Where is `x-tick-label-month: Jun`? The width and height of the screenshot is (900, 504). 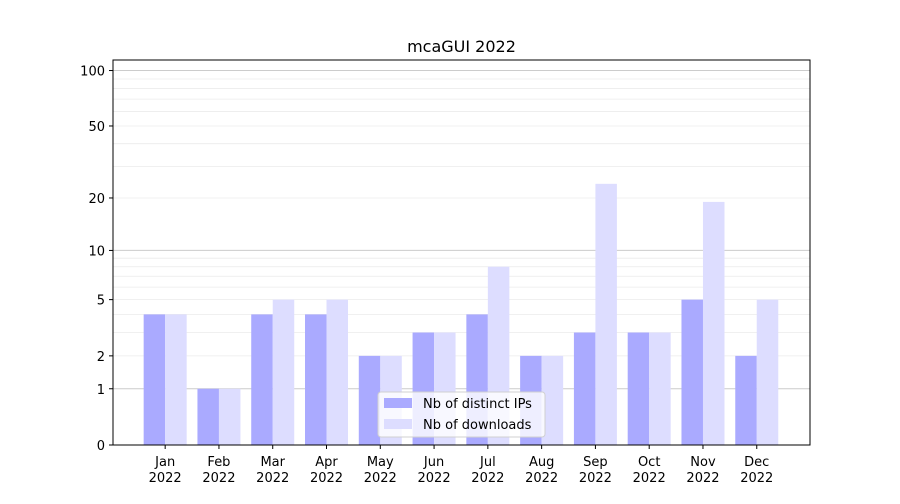
x-tick-label-month: Jun is located at coordinates (433, 462).